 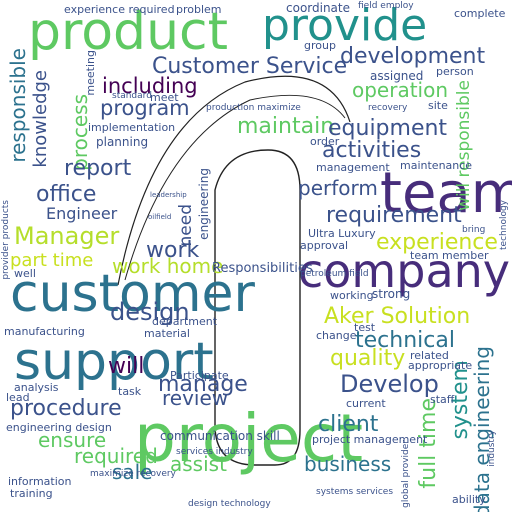 I want to click on word: Engineer, so click(x=82, y=213).